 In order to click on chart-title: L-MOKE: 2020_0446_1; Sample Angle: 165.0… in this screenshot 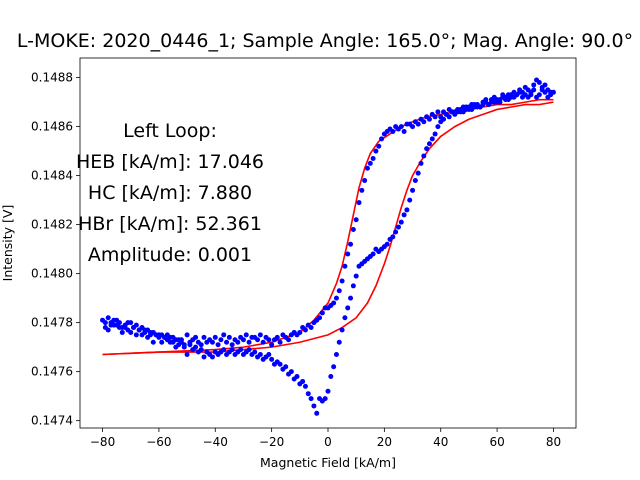, I will do `click(325, 41)`.